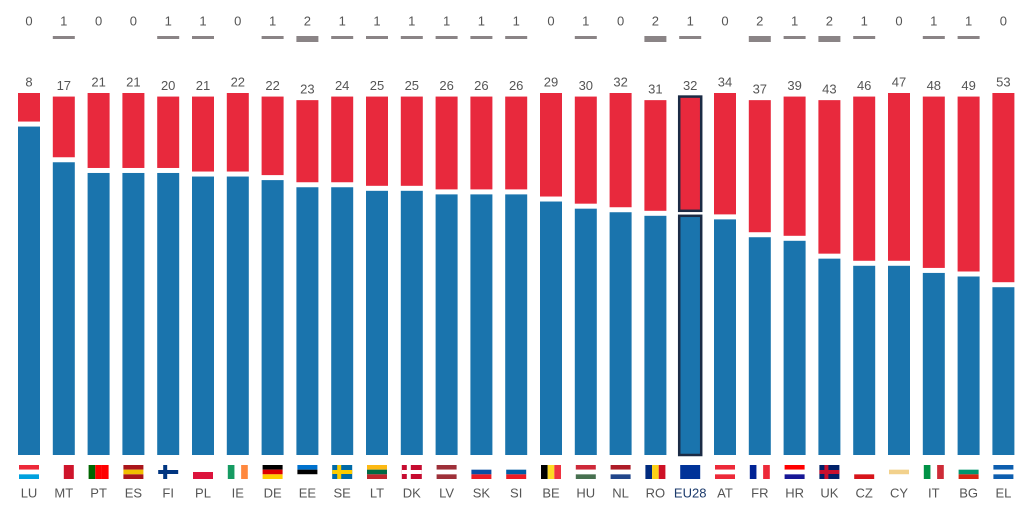  I want to click on value-label: 25, so click(412, 85).